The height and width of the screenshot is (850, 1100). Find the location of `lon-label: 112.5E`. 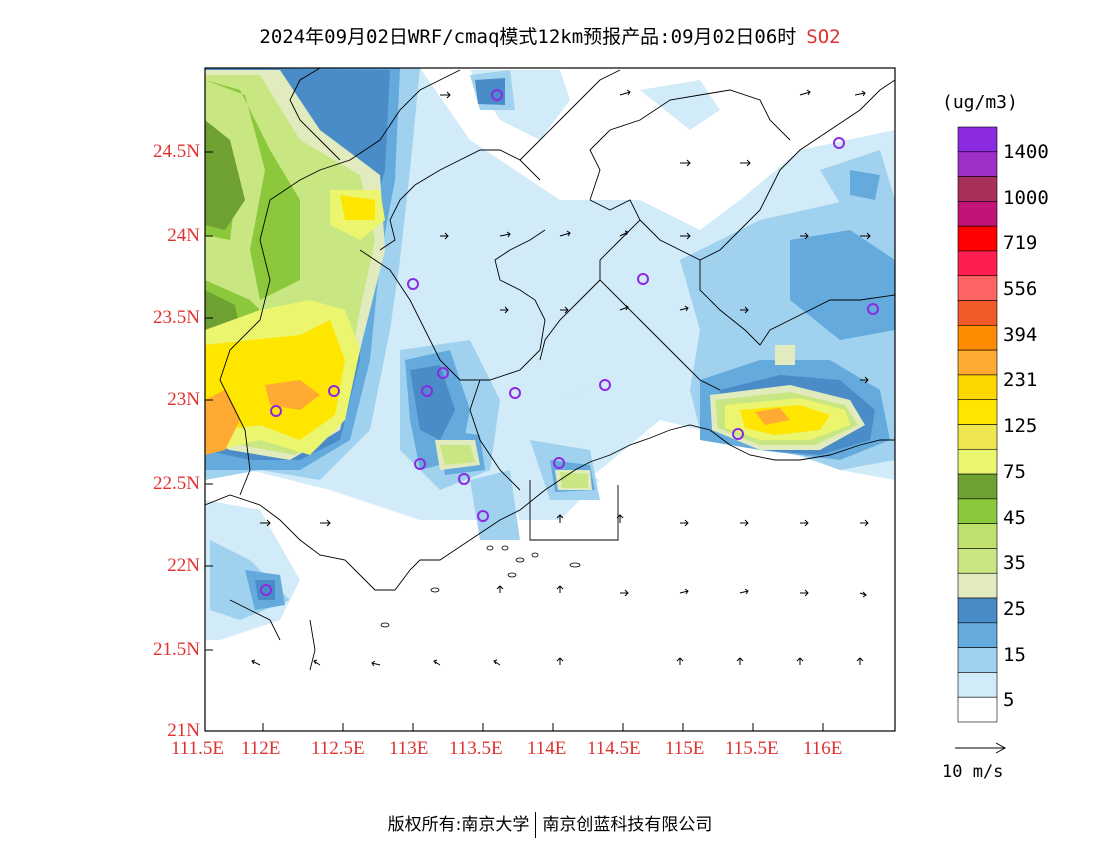

lon-label: 112.5E is located at coordinates (338, 748).